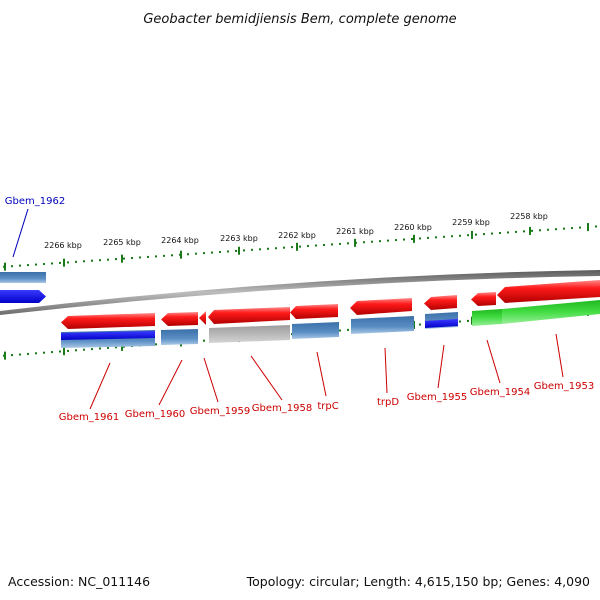 The height and width of the screenshot is (600, 600). What do you see at coordinates (202, 318) in the screenshot?
I see `gene-gbem-1959` at bounding box center [202, 318].